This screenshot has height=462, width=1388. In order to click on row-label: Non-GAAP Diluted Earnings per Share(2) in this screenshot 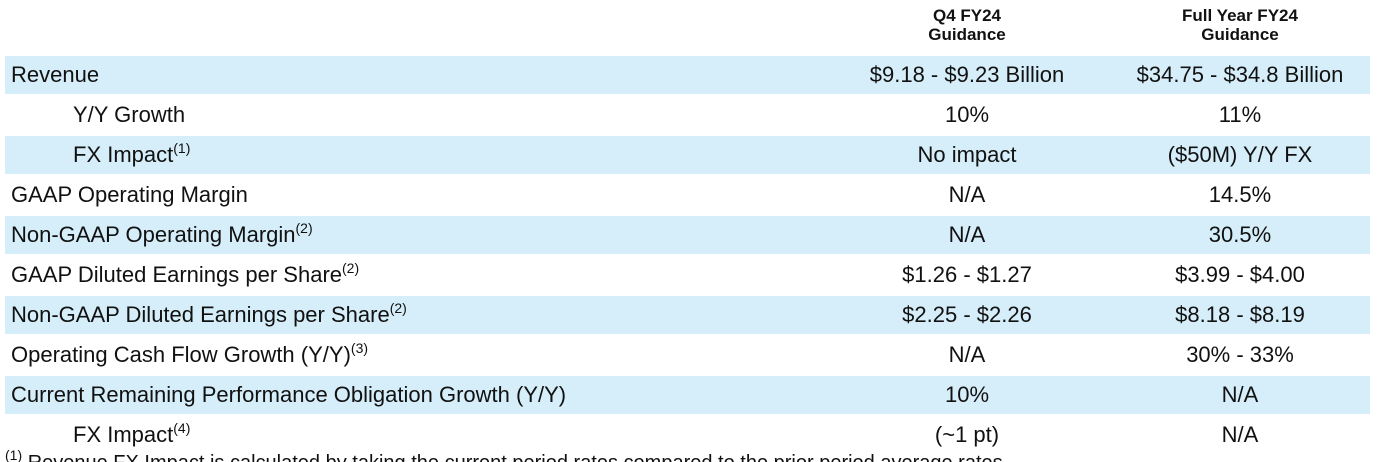, I will do `click(209, 315)`.